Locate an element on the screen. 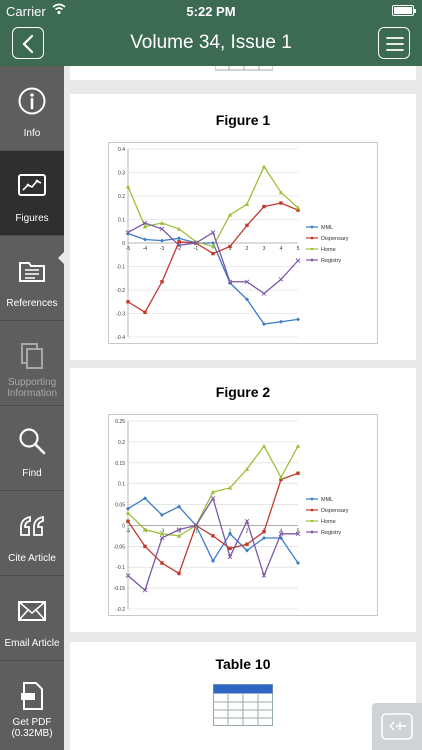 The height and width of the screenshot is (750, 422). sidebar-item-references: References is located at coordinates (32, 278).